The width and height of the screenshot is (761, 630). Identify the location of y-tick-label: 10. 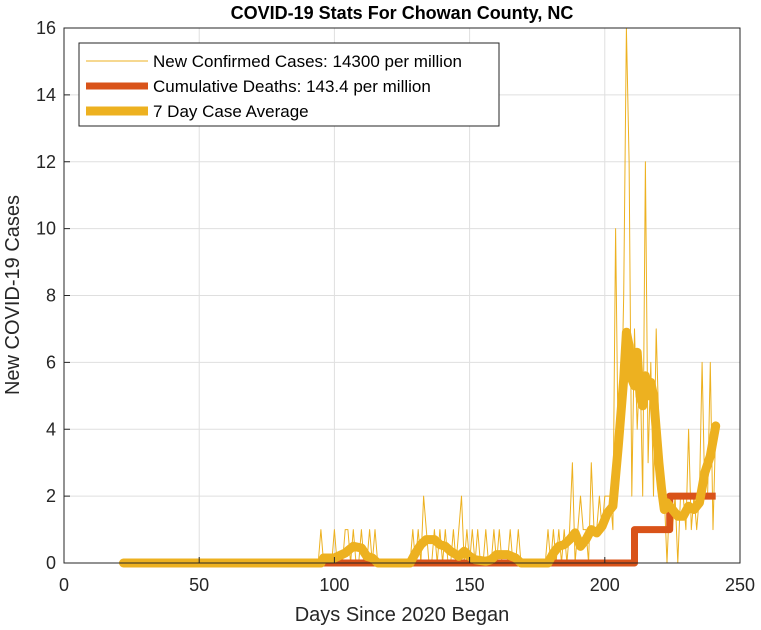
(46, 229).